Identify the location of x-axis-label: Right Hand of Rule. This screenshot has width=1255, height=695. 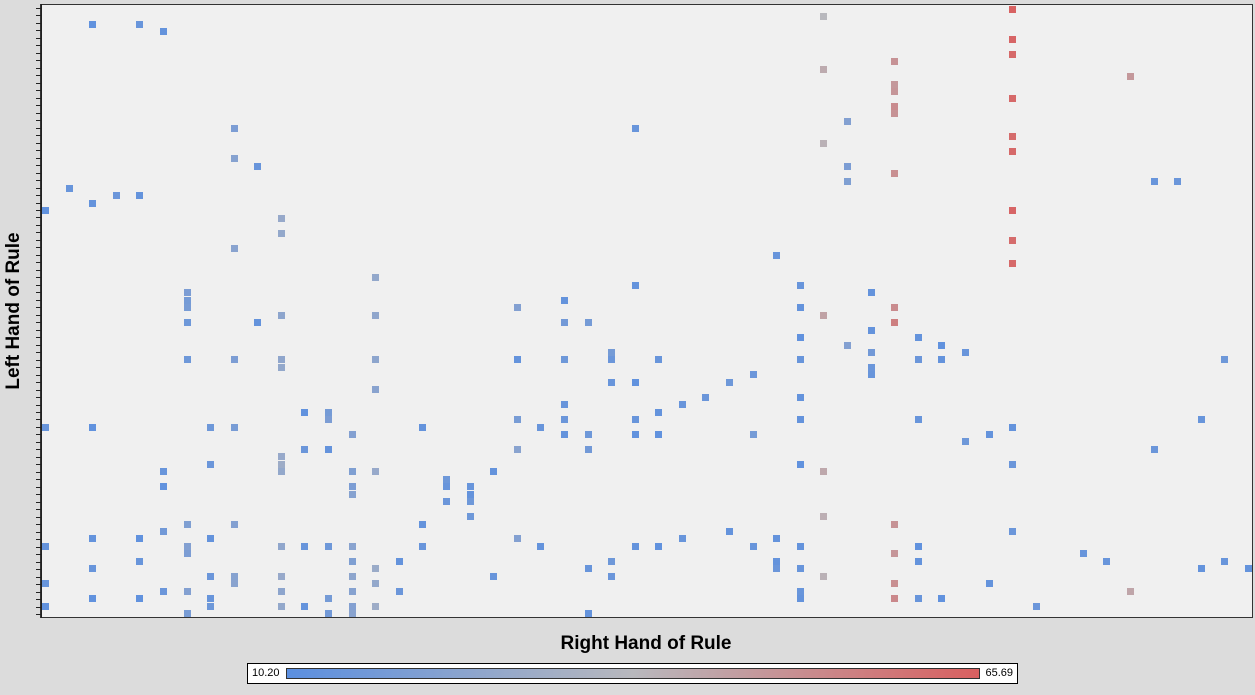
(646, 643).